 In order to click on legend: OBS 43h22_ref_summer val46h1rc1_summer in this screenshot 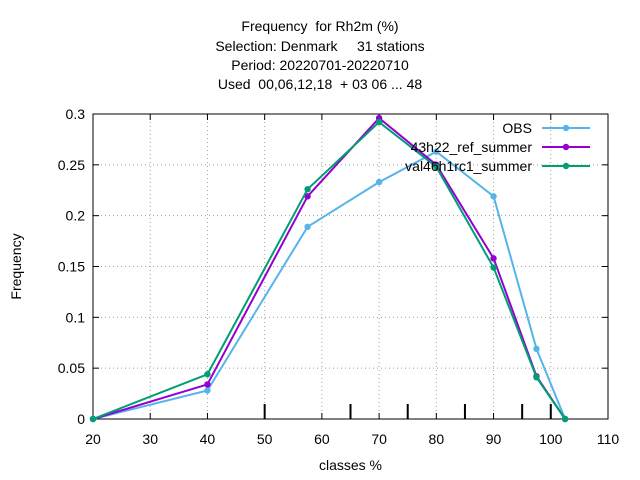, I will do `click(497, 147)`.